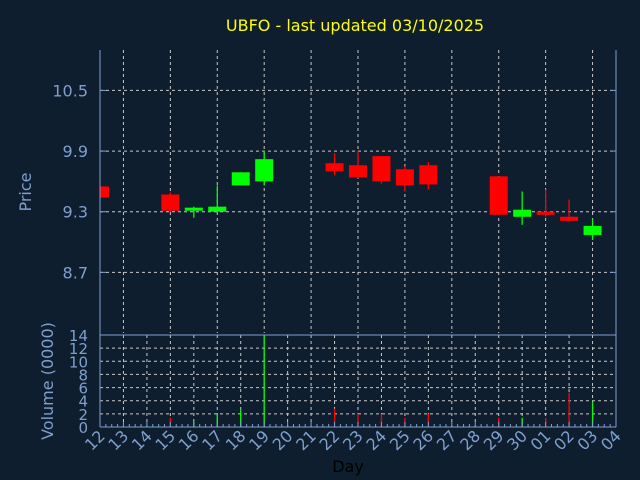 This screenshot has height=480, width=640. What do you see at coordinates (75, 151) in the screenshot?
I see `price-tick-label: 9.9` at bounding box center [75, 151].